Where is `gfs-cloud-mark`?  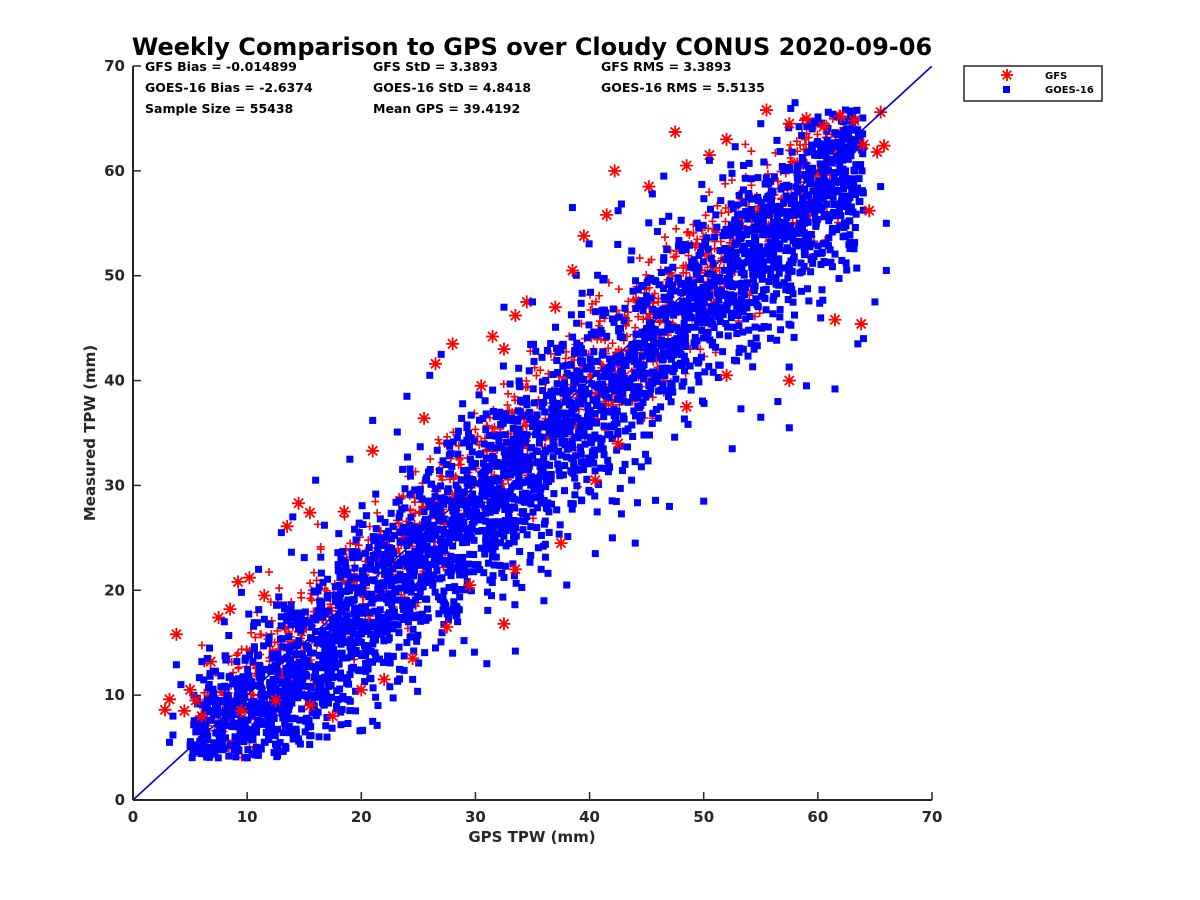
gfs-cloud-mark is located at coordinates (651, 259).